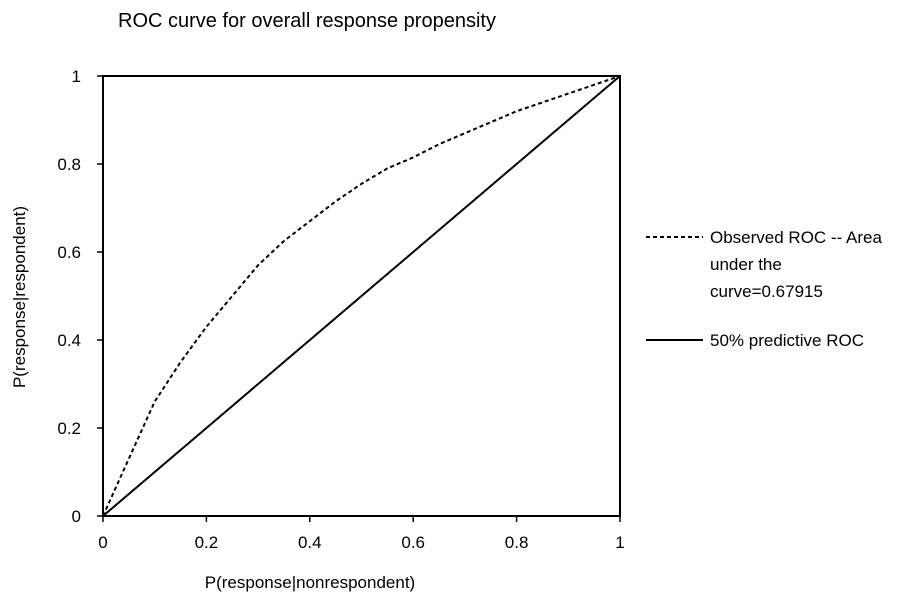  What do you see at coordinates (76, 76) in the screenshot?
I see `y-tick-label: 1` at bounding box center [76, 76].